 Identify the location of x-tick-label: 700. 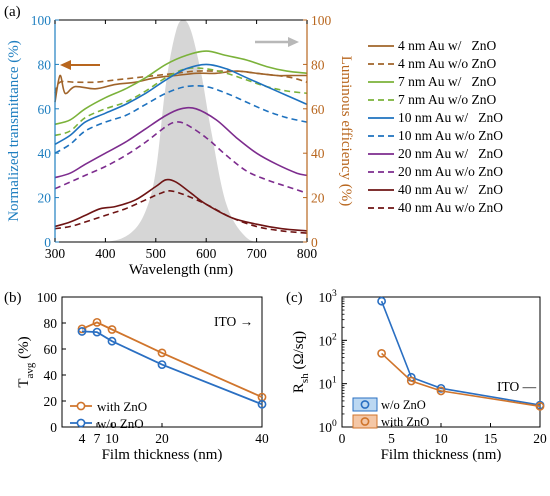
(256, 253).